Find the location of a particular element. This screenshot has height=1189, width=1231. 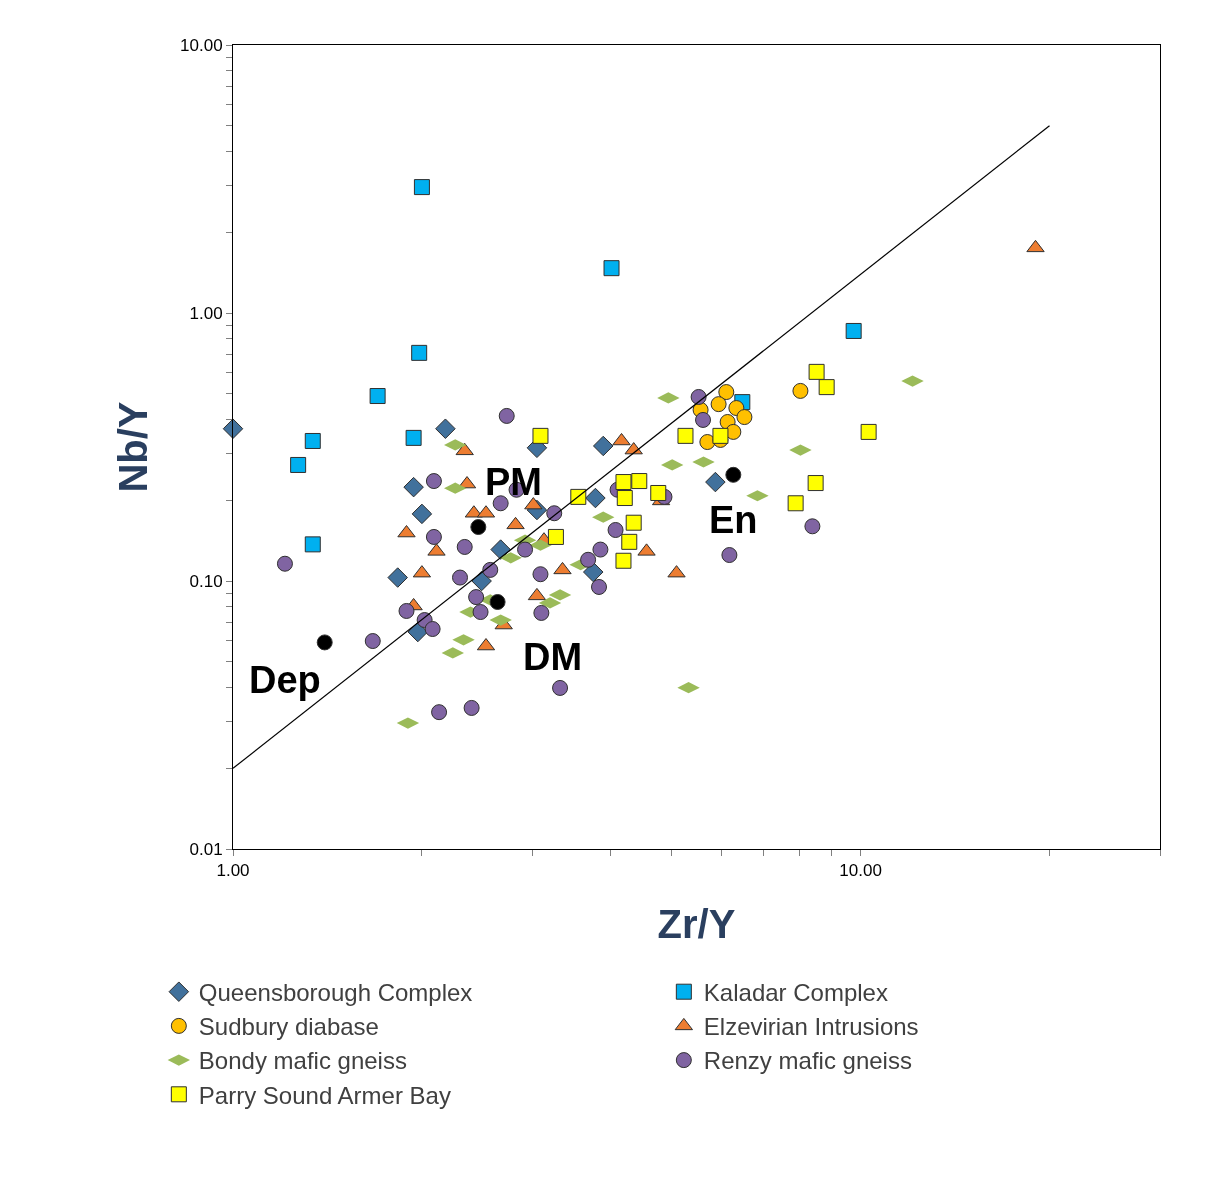

legend-label: Renzy mafic gneiss is located at coordinates (807, 1061).